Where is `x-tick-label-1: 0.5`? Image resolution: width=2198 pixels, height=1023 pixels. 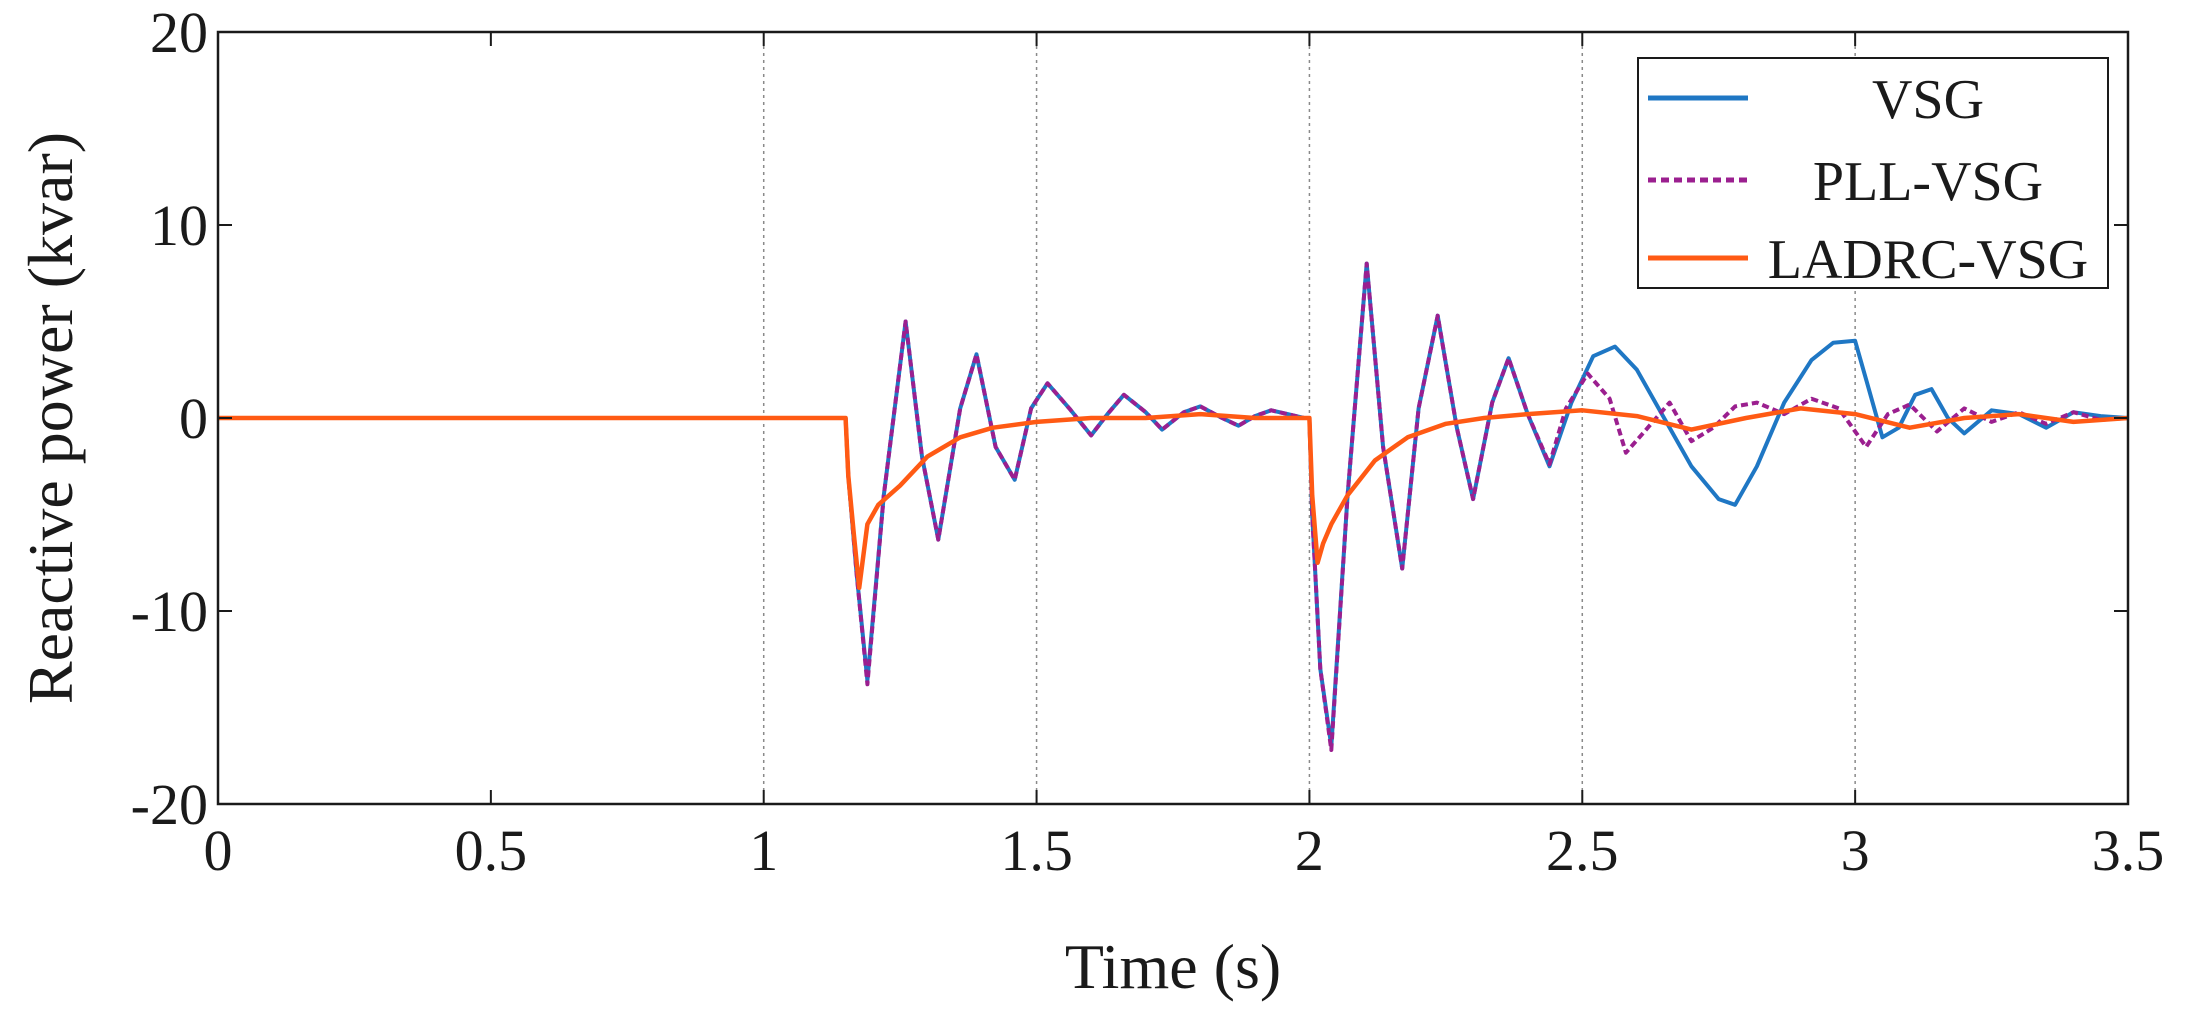 x-tick-label-1: 0.5 is located at coordinates (491, 850).